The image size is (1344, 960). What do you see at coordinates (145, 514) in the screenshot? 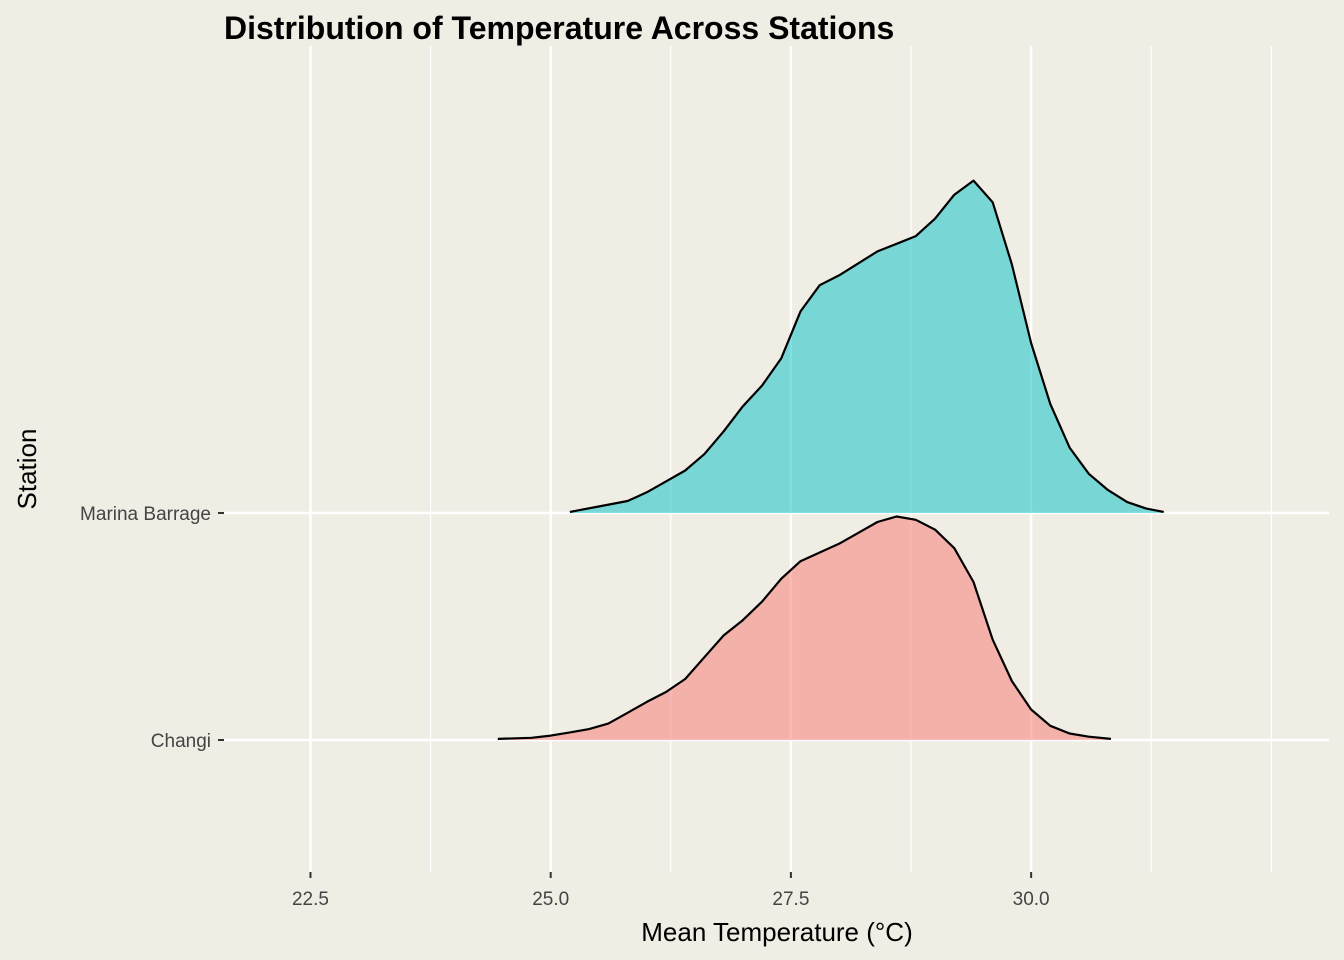
I see `y-tick-label: Marina Barrage` at bounding box center [145, 514].